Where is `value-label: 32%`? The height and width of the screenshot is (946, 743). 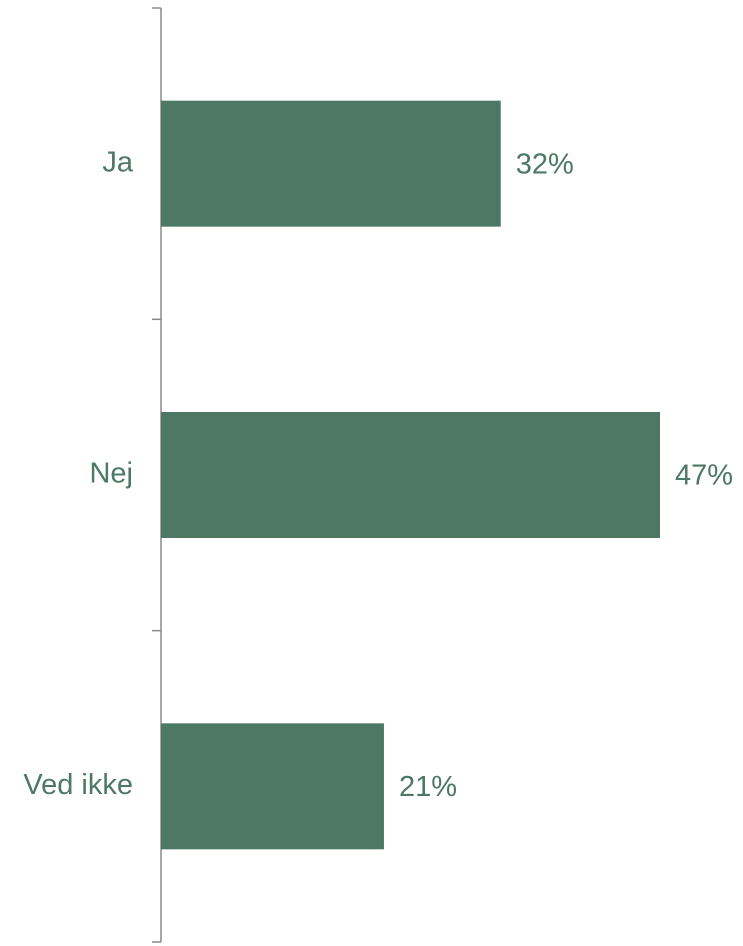 value-label: 32% is located at coordinates (545, 164).